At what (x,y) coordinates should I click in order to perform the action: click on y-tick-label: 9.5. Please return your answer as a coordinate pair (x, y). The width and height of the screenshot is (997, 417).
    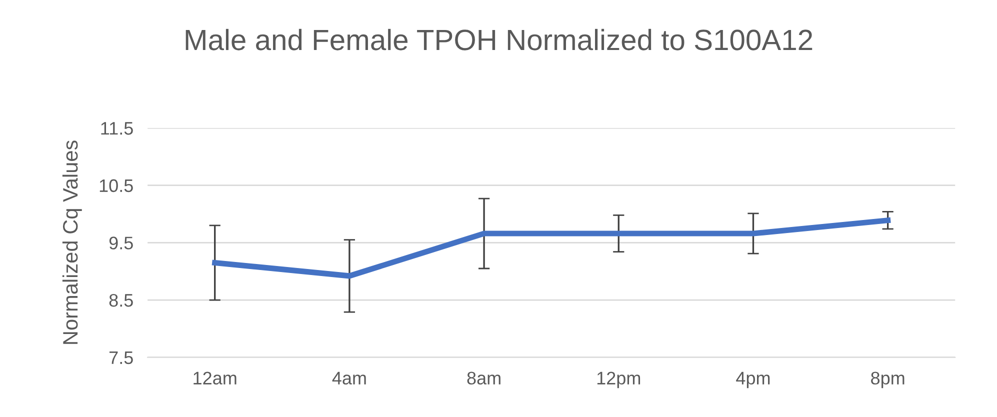
    Looking at the image, I should click on (121, 243).